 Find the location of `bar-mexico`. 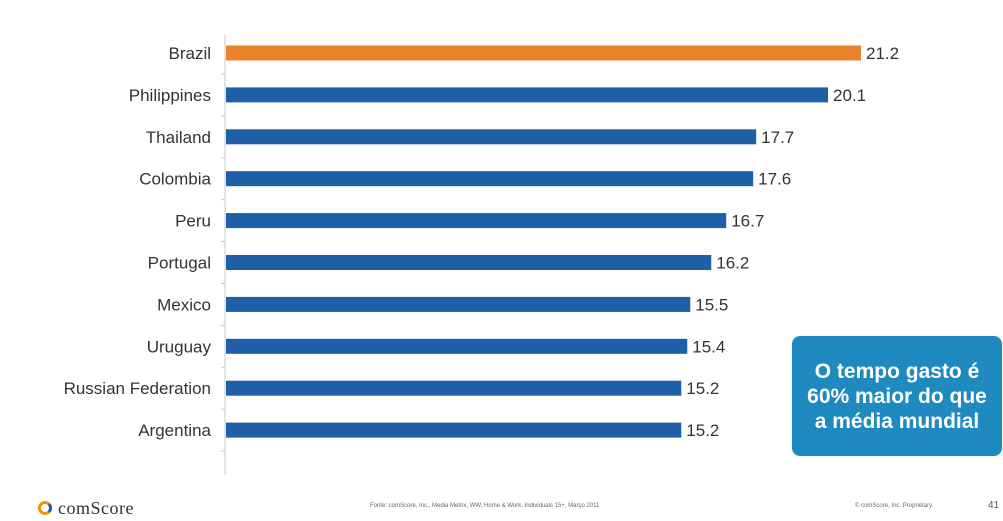

bar-mexico is located at coordinates (458, 304).